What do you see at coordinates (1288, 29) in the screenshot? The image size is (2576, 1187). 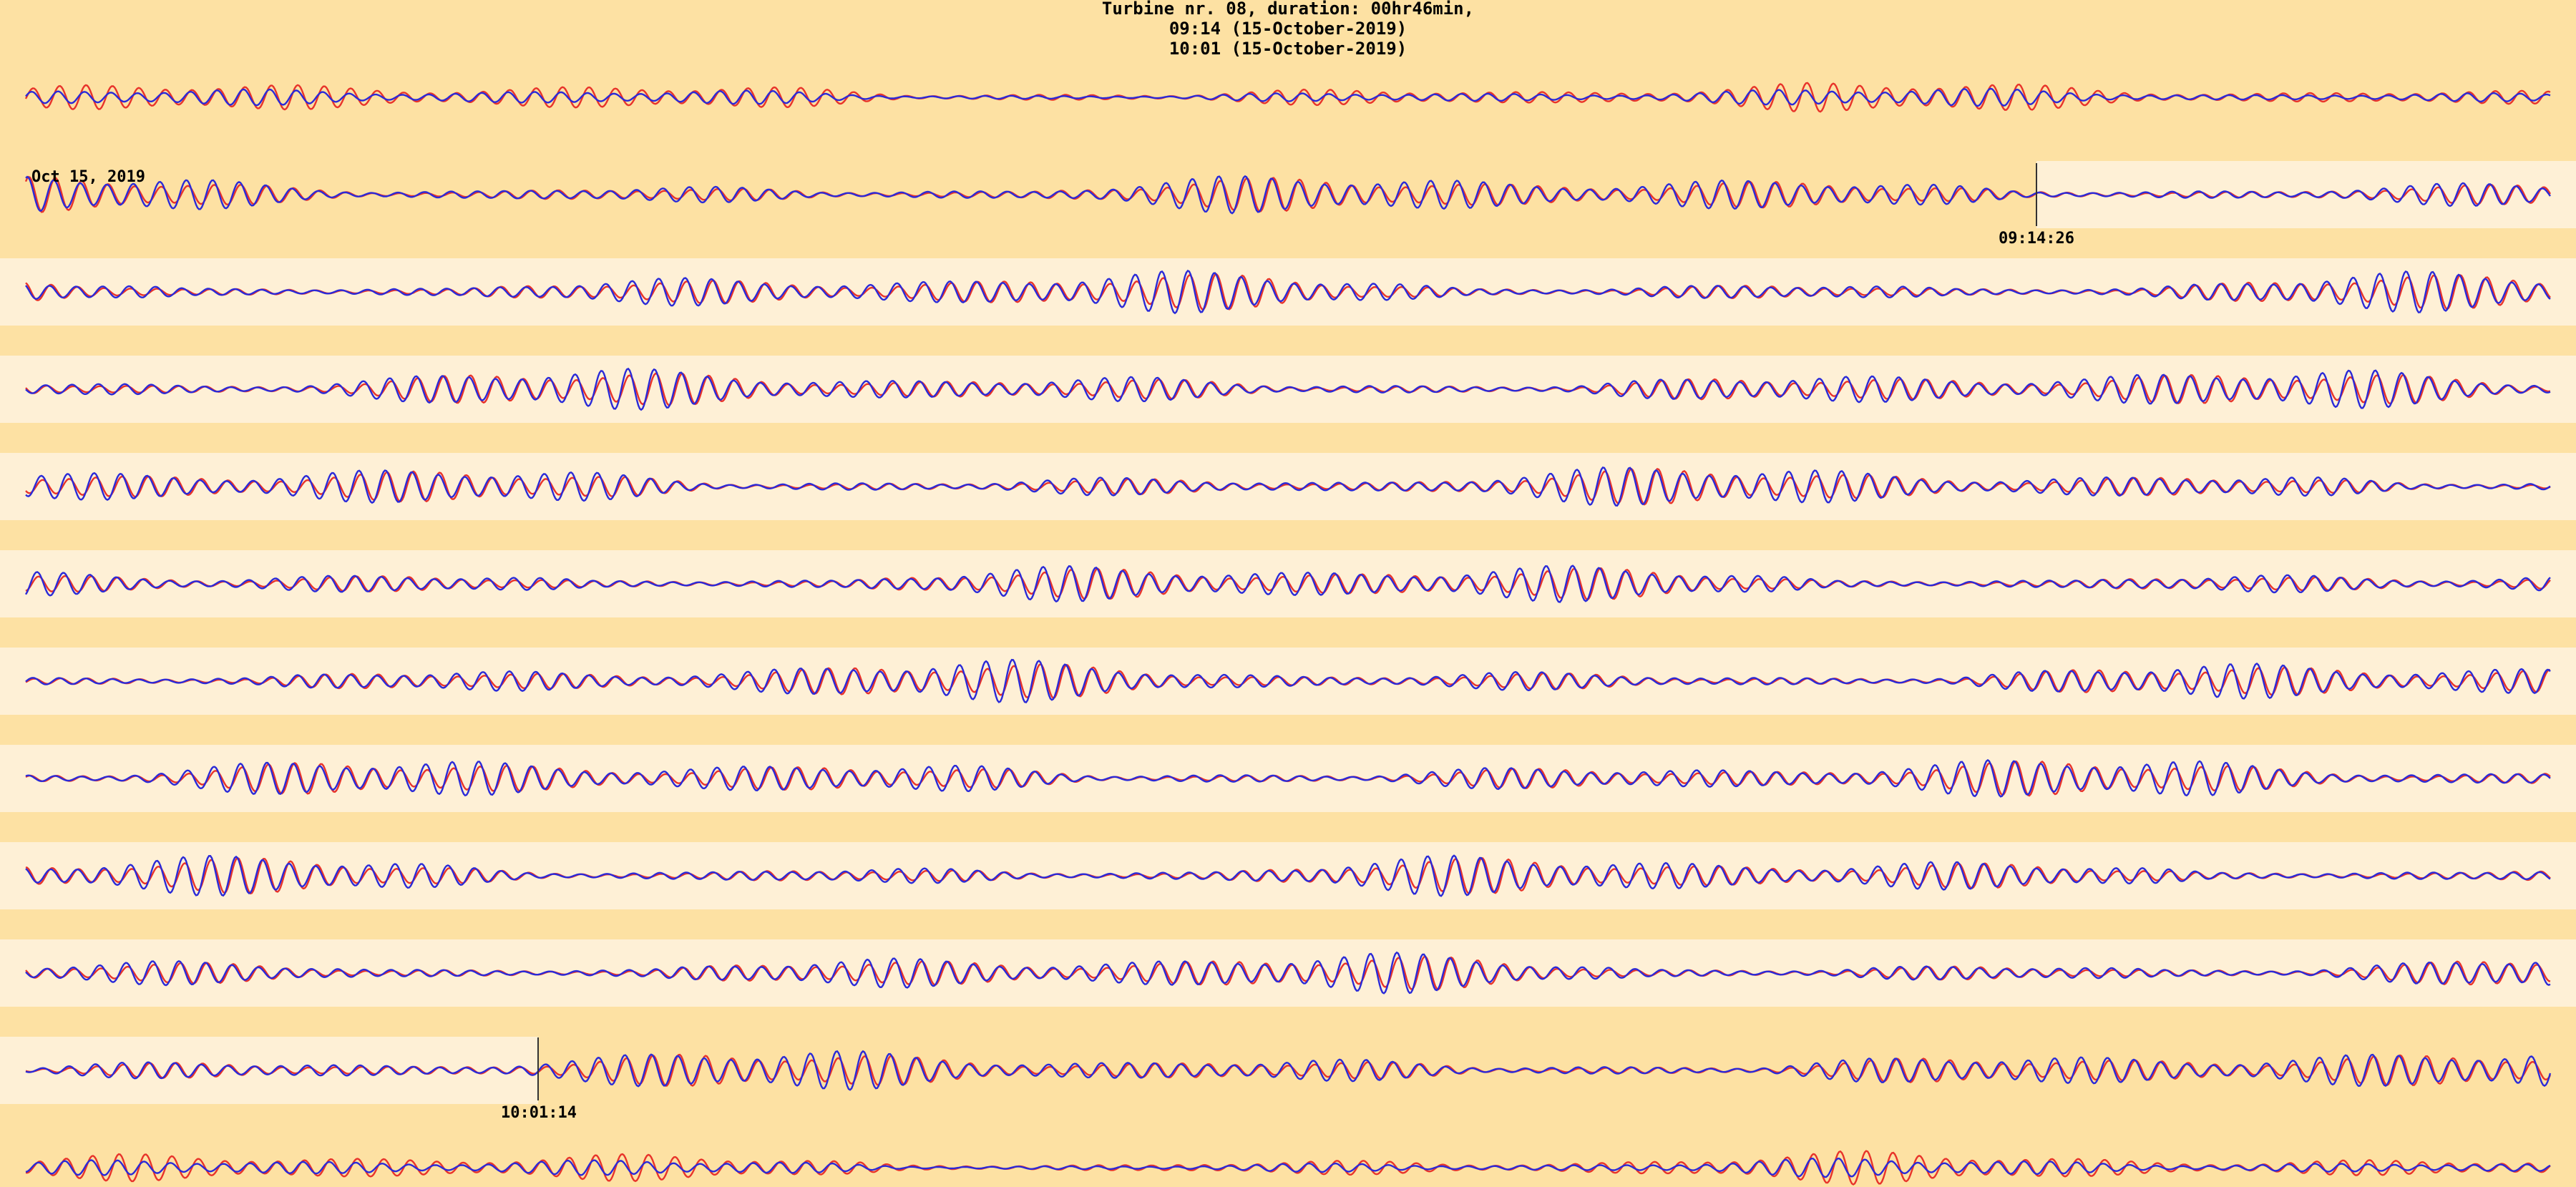 I see `chart-title-line-2: 09:14 (15-October-2019)` at bounding box center [1288, 29].